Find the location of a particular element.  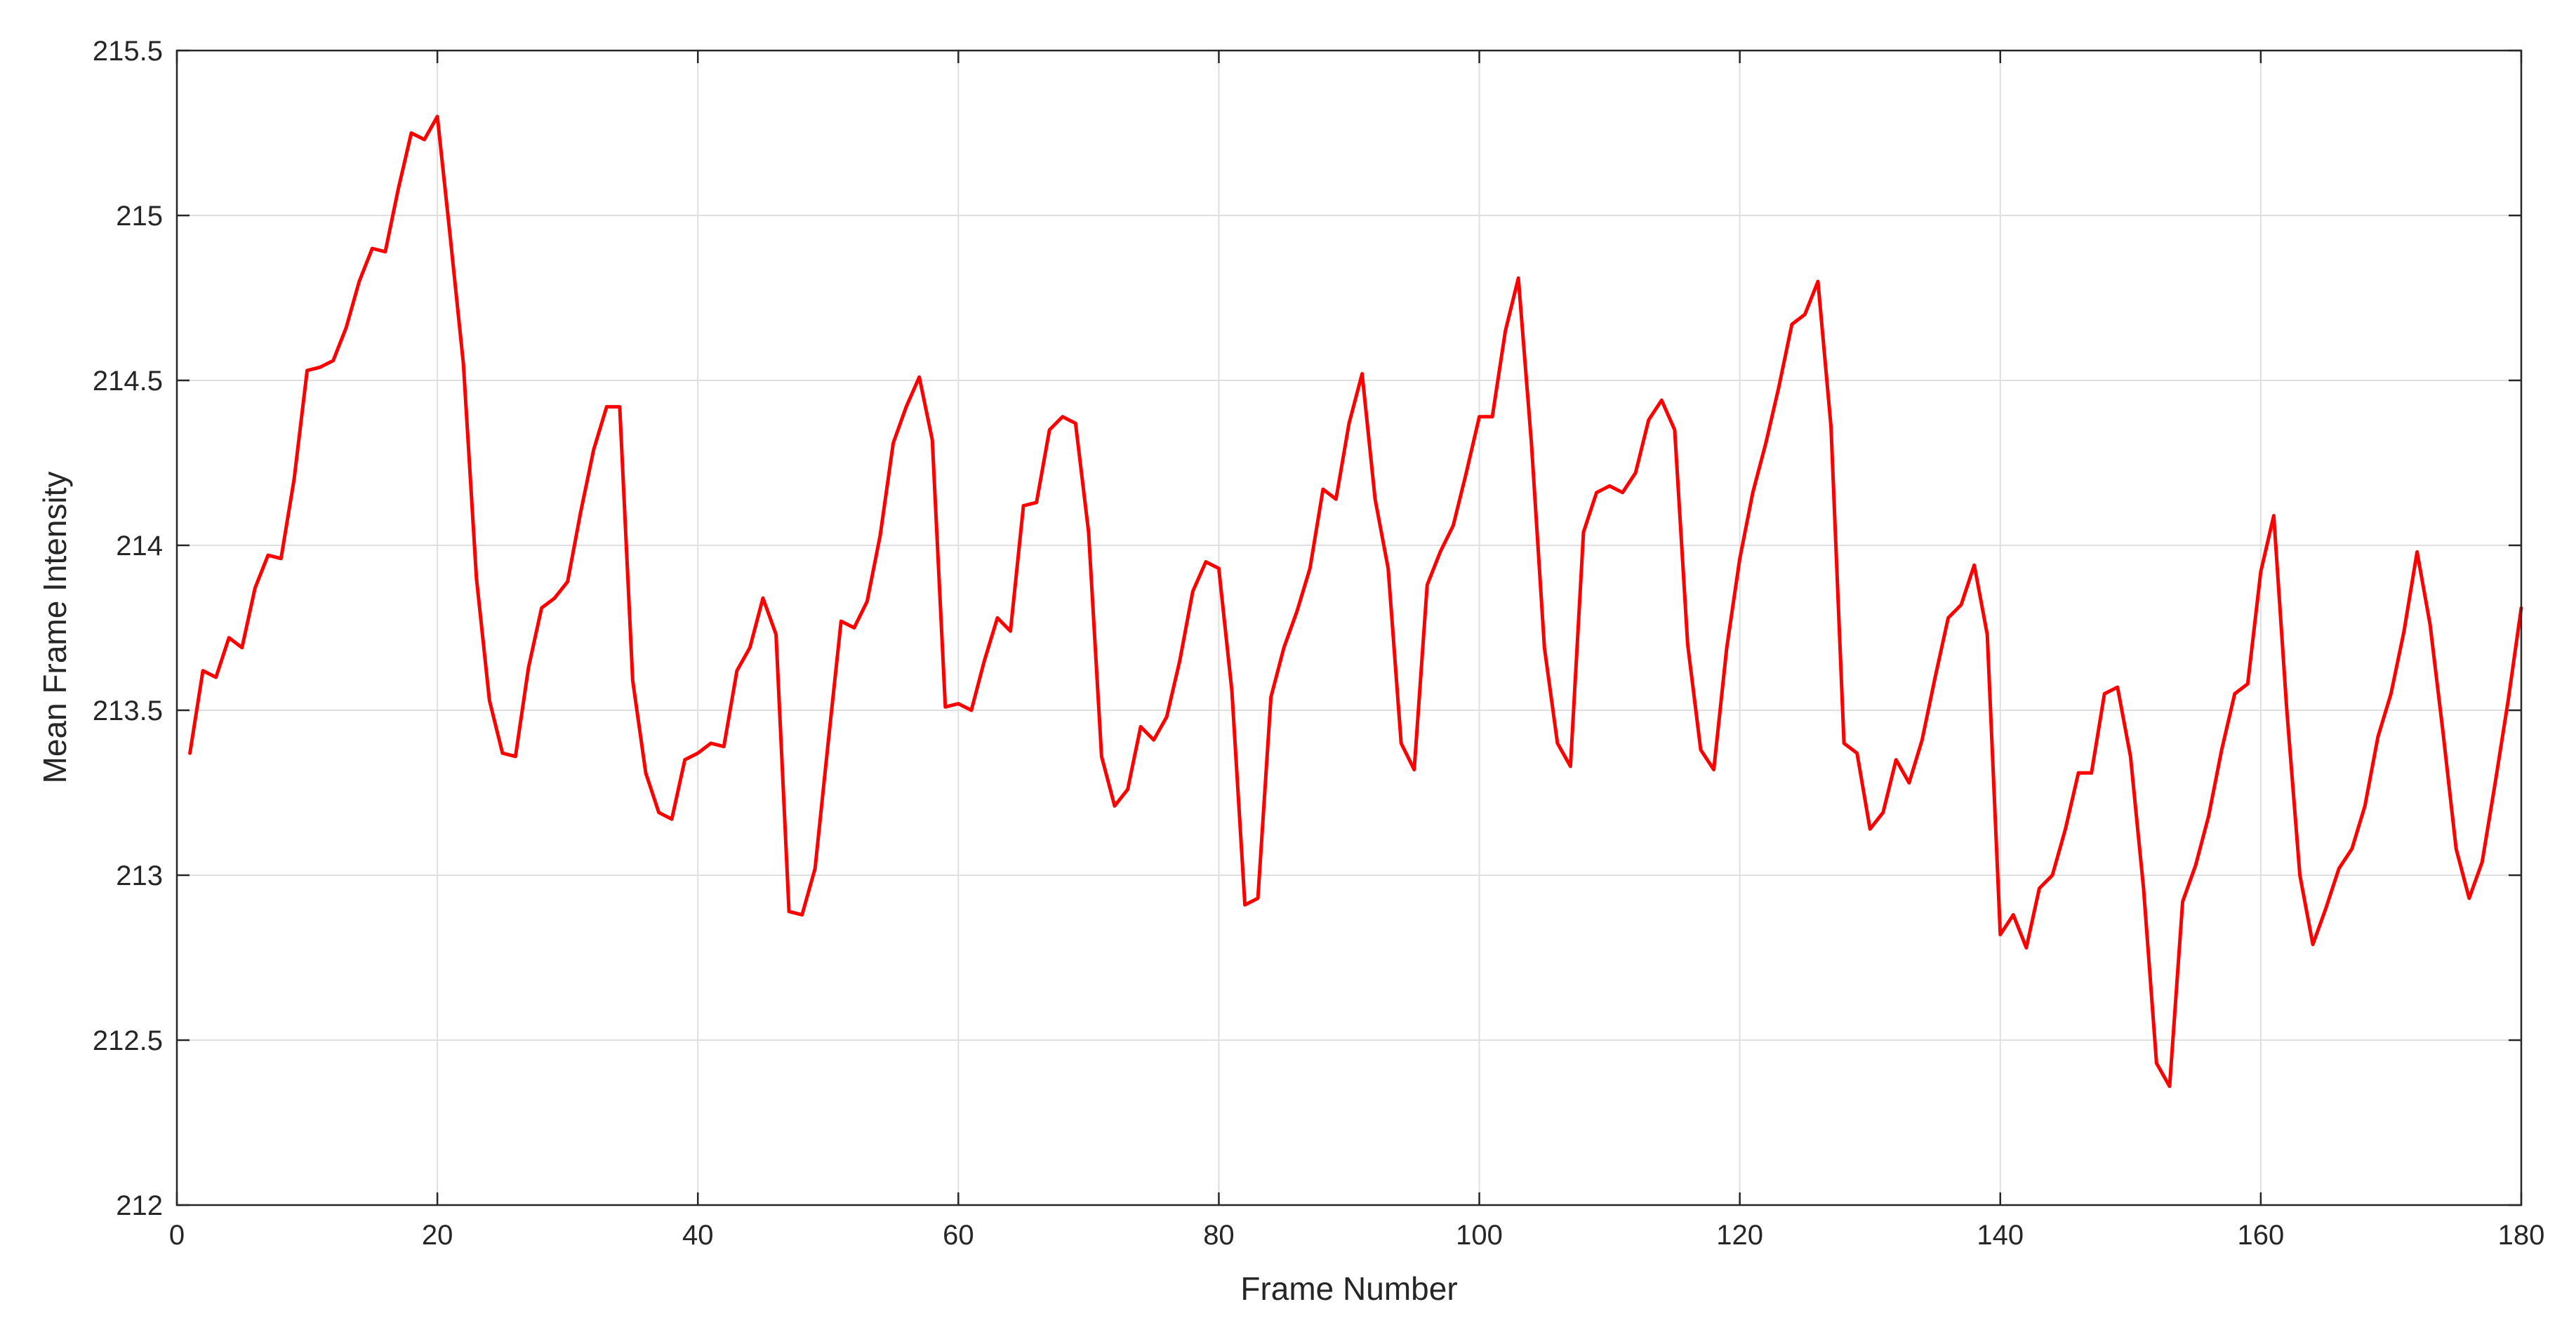

x-tick-label: 120 is located at coordinates (1740, 1235).